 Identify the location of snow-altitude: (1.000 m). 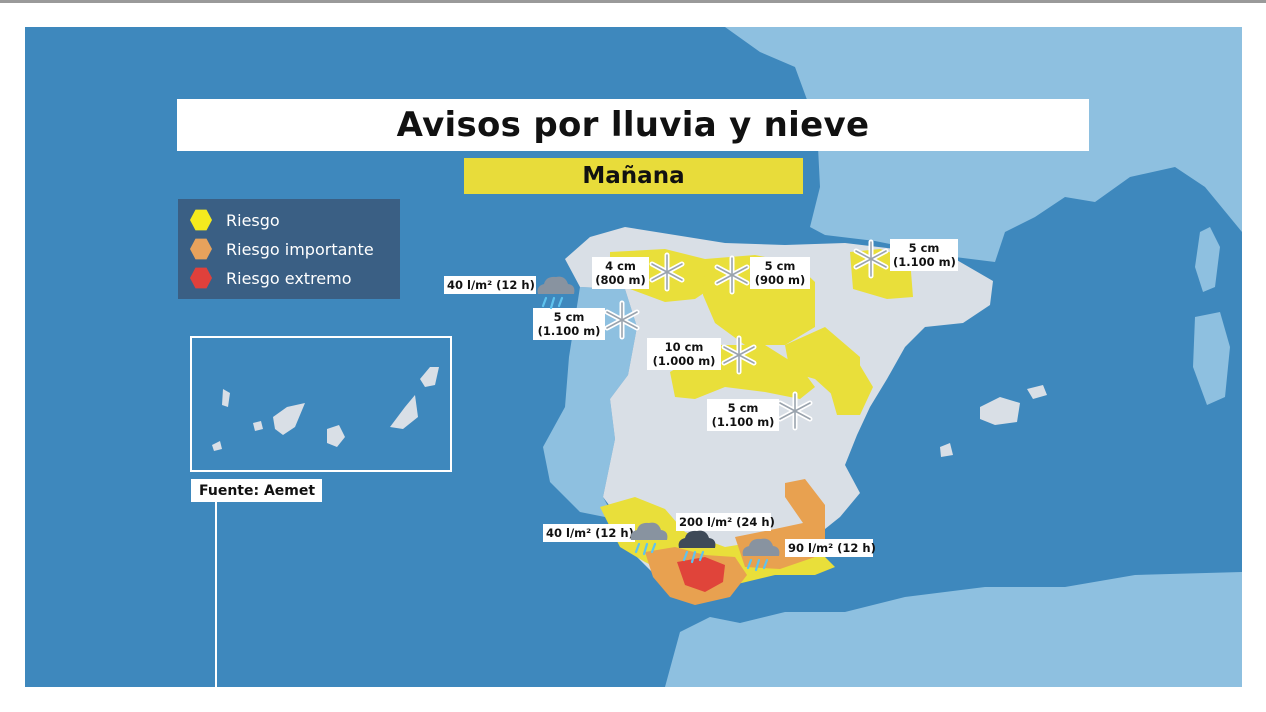
(684, 361).